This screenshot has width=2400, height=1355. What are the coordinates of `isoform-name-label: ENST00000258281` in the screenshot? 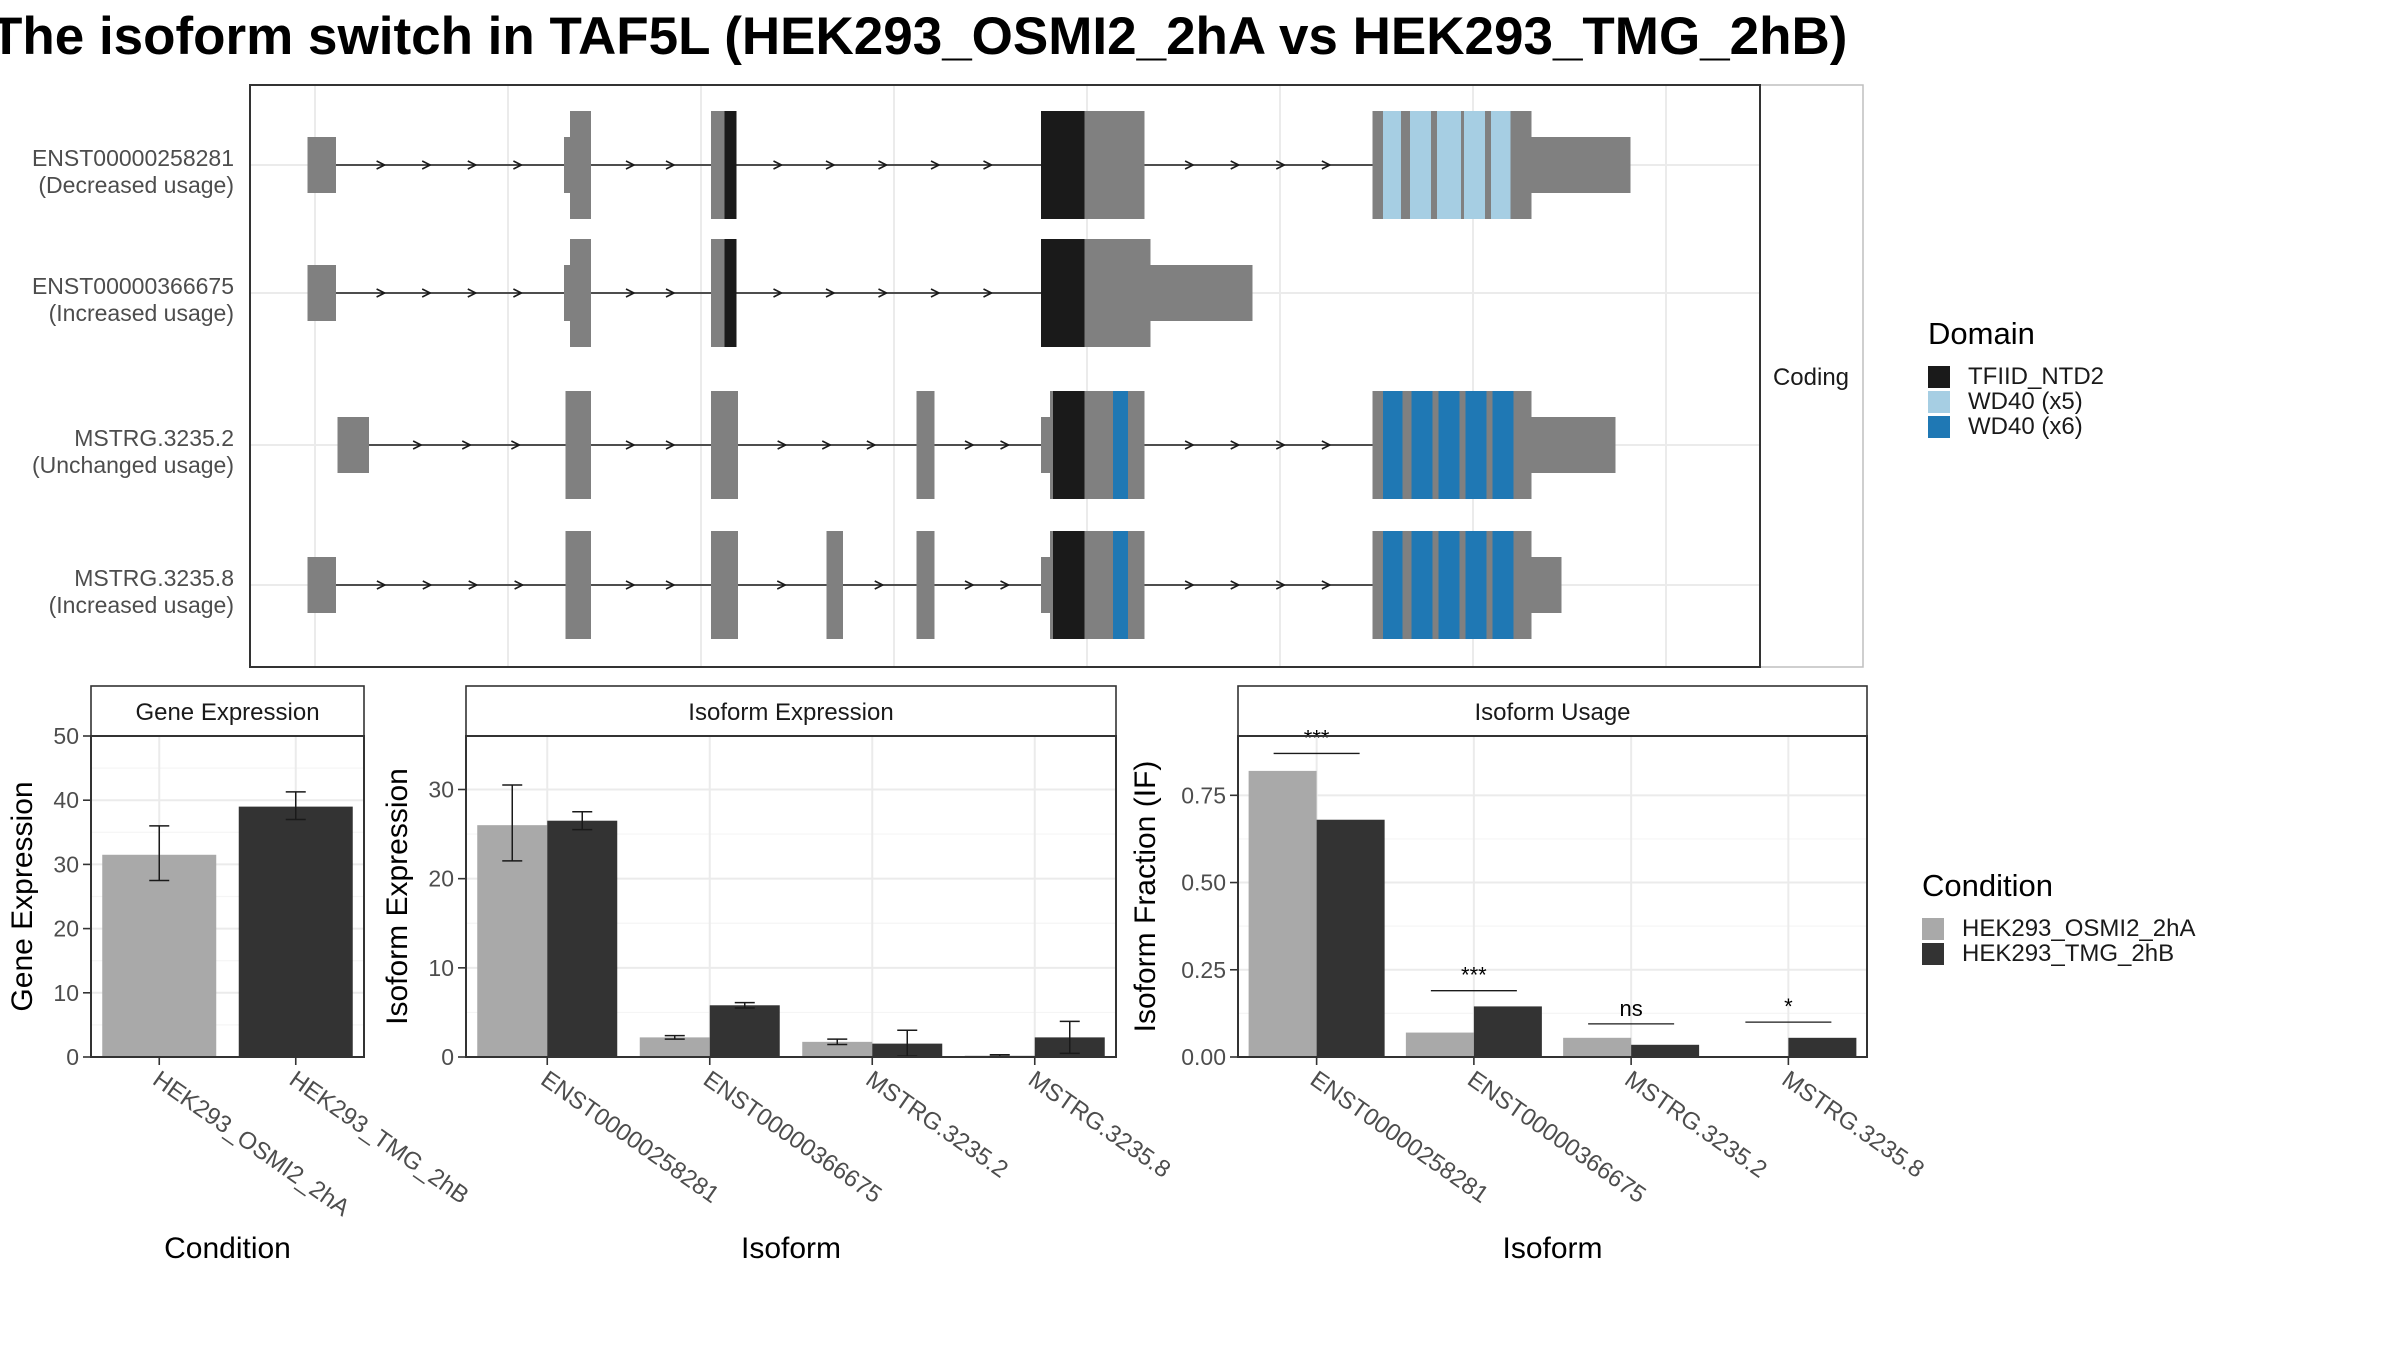 It's located at (133, 158).